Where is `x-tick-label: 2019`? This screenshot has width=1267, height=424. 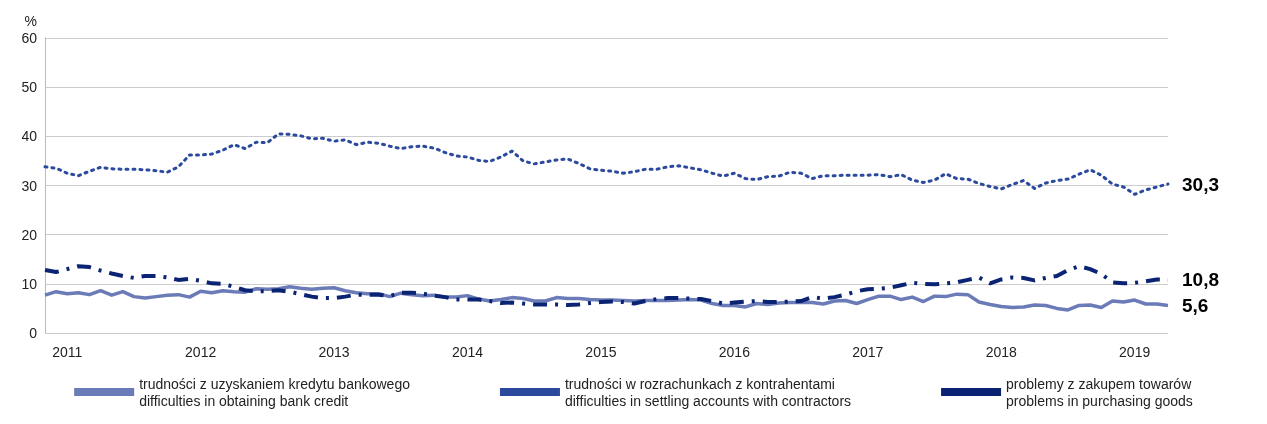 x-tick-label: 2019 is located at coordinates (1135, 352).